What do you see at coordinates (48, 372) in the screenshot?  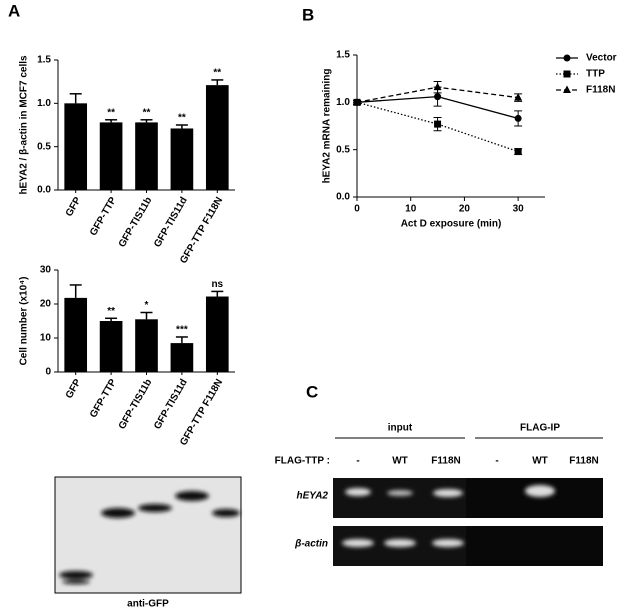 I see `y-tick-label: 0` at bounding box center [48, 372].